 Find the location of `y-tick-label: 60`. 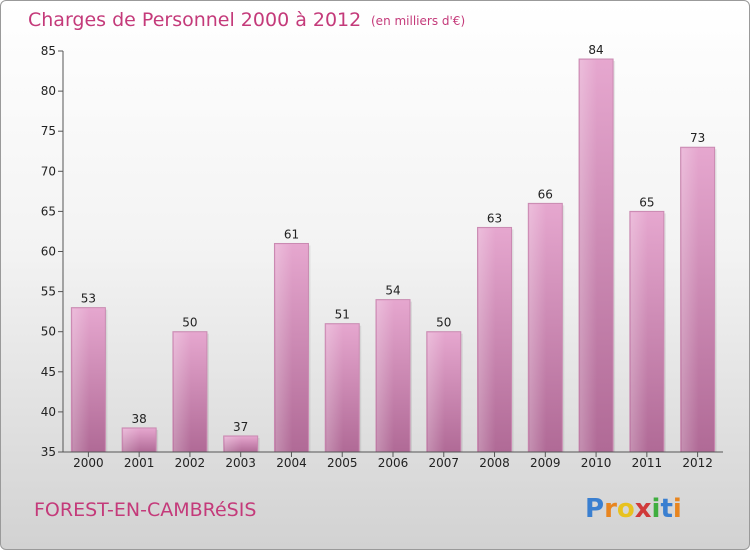

y-tick-label: 60 is located at coordinates (48, 252).